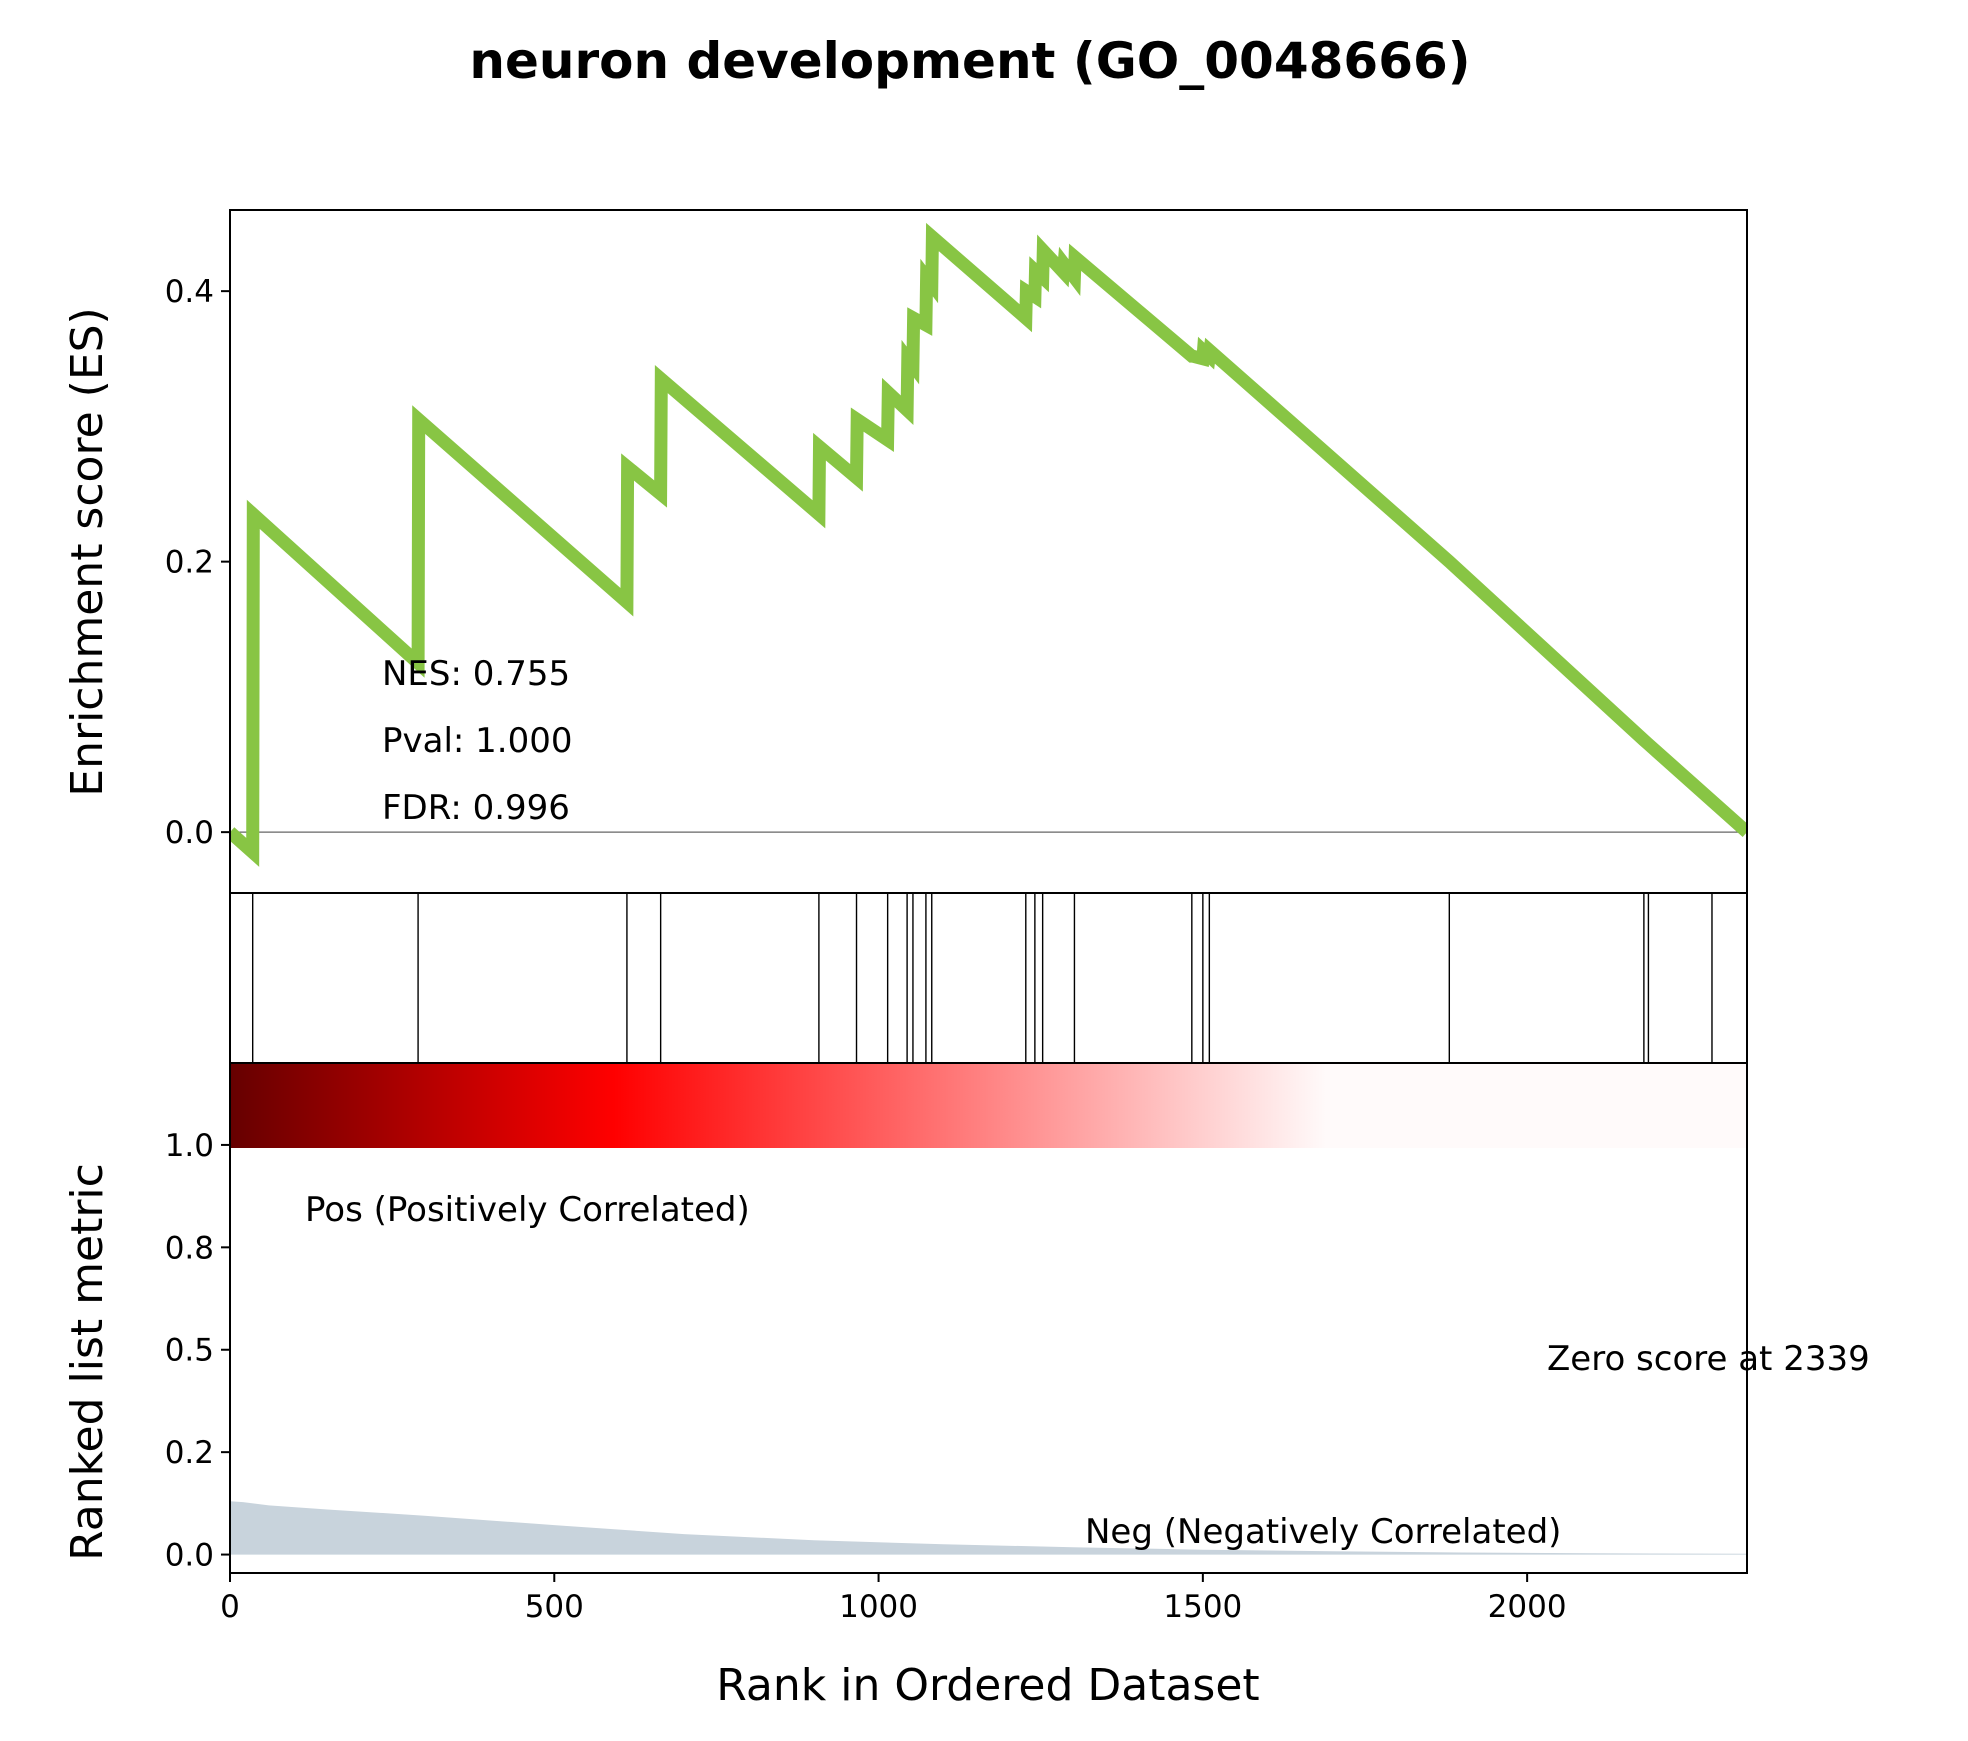 The width and height of the screenshot is (1968, 1741). I want to click on metric-y-tick-label: 0.2, so click(189, 1453).